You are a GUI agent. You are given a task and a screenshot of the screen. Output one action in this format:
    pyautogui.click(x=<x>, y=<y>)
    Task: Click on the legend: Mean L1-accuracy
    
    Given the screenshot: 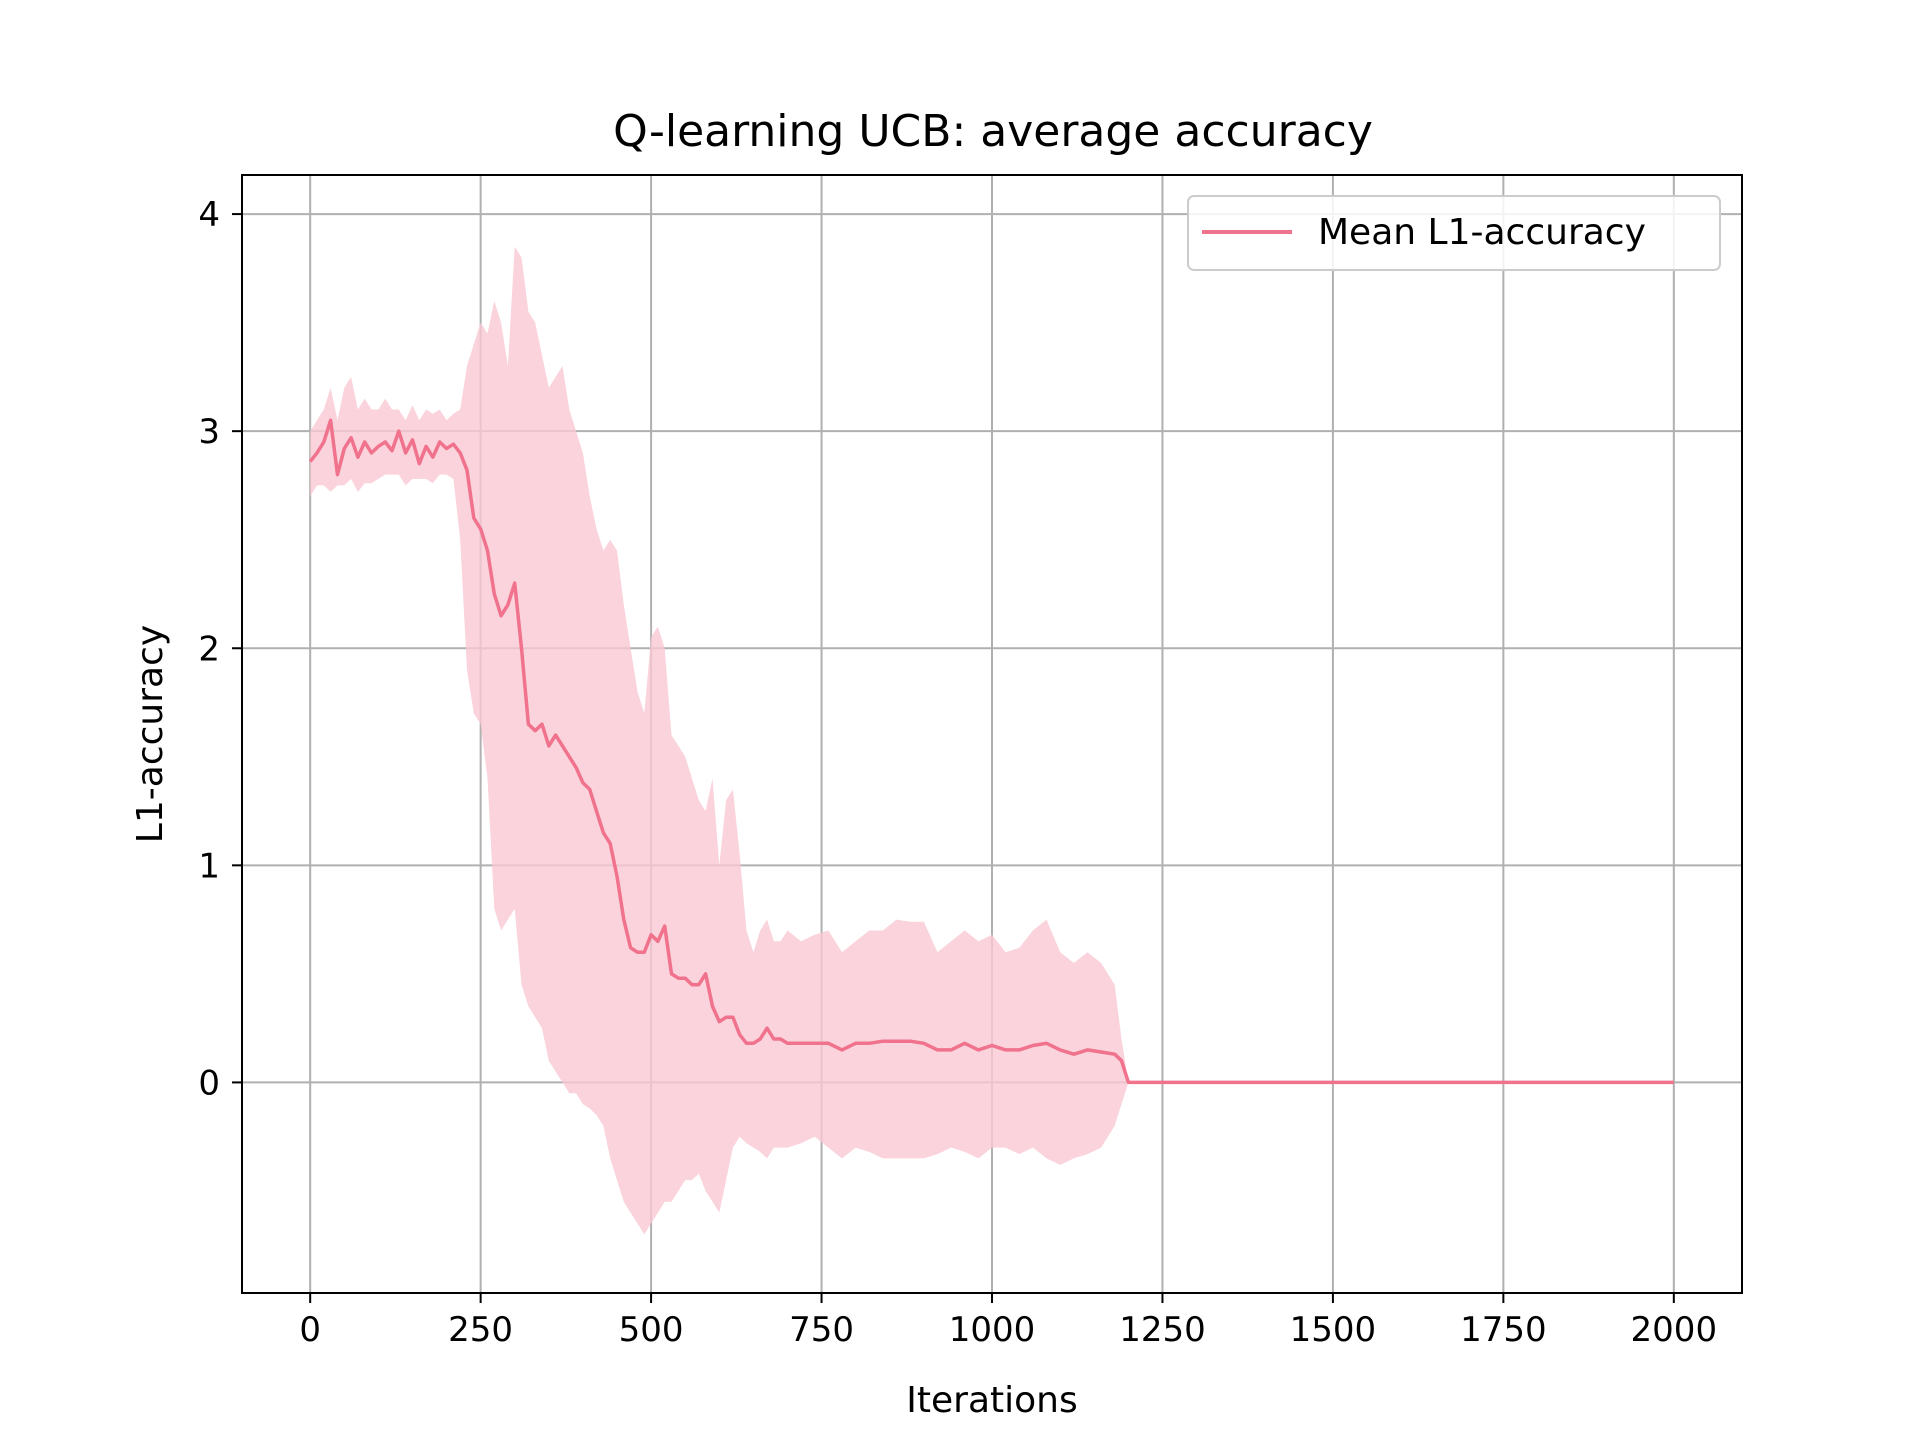 What is the action you would take?
    pyautogui.click(x=1454, y=233)
    